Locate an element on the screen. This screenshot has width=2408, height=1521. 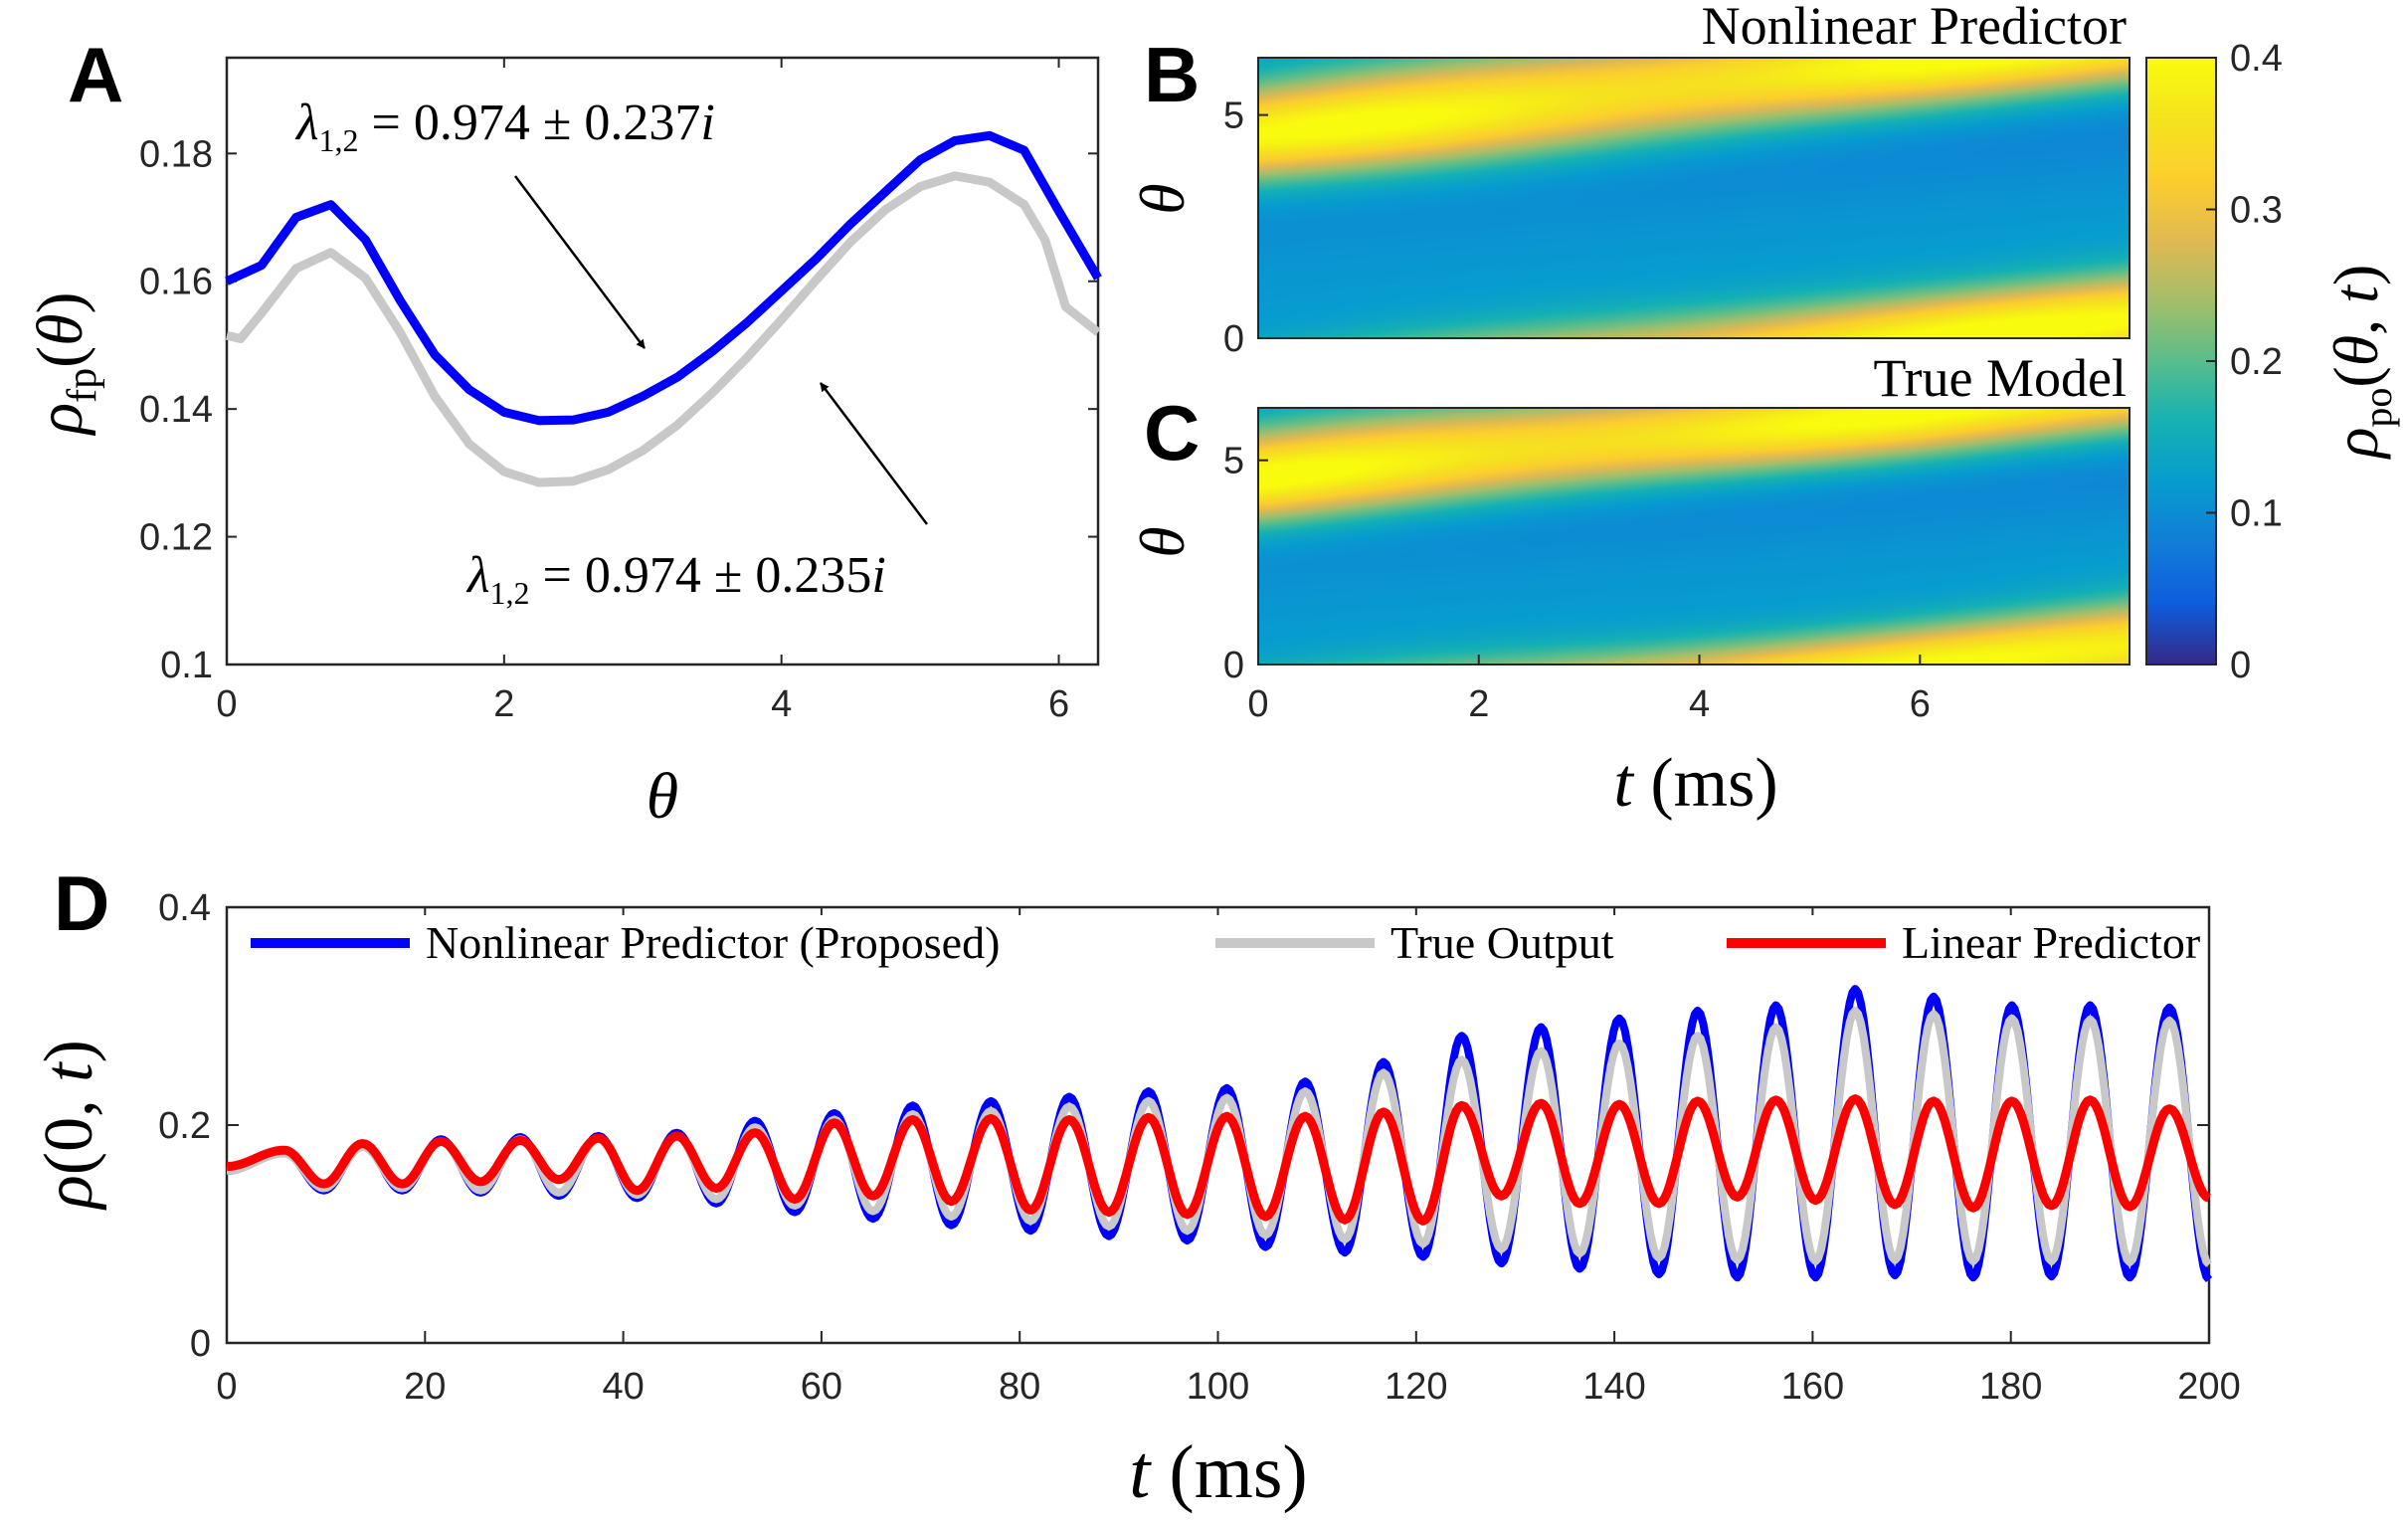
colorbar-tick-label: 0.3 is located at coordinates (2257, 211).